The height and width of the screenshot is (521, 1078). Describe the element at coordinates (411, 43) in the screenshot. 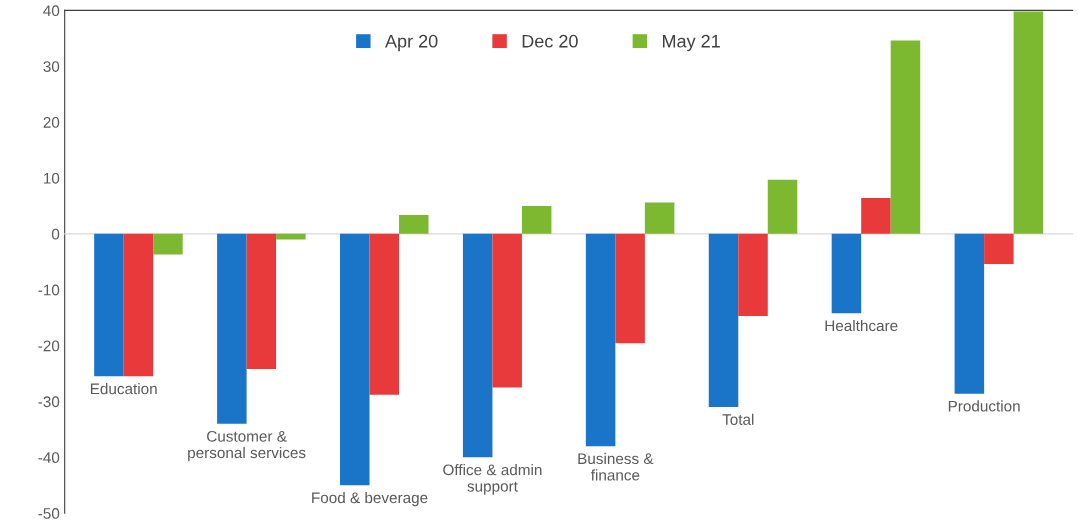

I see `legend-label: Apr 20` at that location.